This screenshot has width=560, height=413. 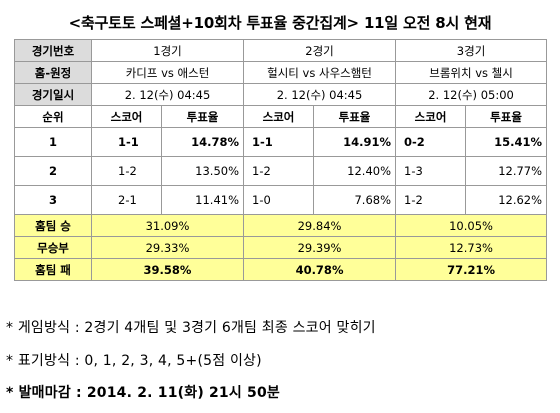 What do you see at coordinates (134, 361) in the screenshot?
I see `note-notation: * 표기방식 : 0, 1, 2, 3, 4, 5+(5점 이상)` at bounding box center [134, 361].